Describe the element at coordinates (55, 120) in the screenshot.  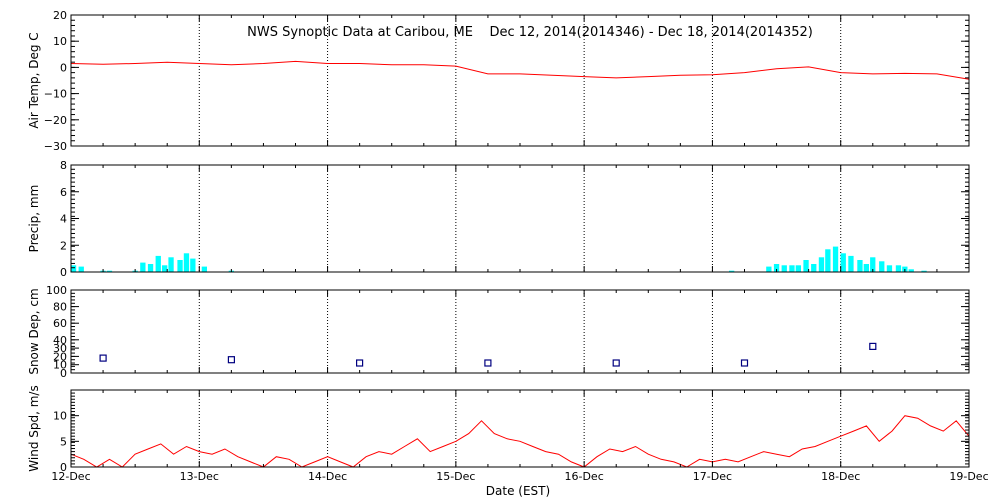
I see `air-temp-ytick-label: −20` at that location.